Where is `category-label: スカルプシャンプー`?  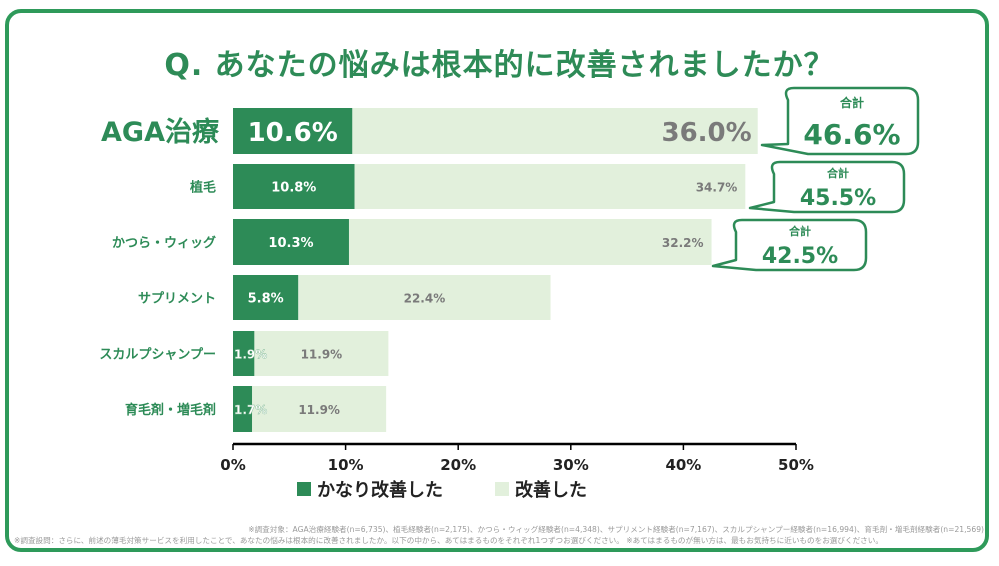 category-label: スカルプシャンプー is located at coordinates (157, 355).